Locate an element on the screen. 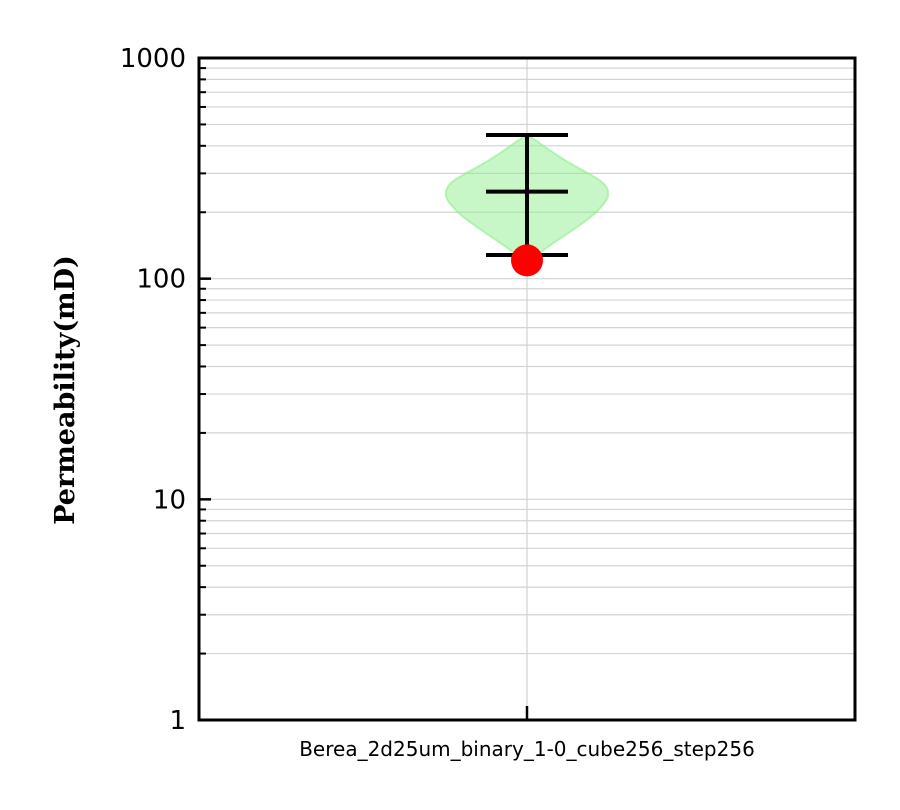  x-tick-label: Berea_2d25um_binary_1-0_cube256_step256 is located at coordinates (527, 749).